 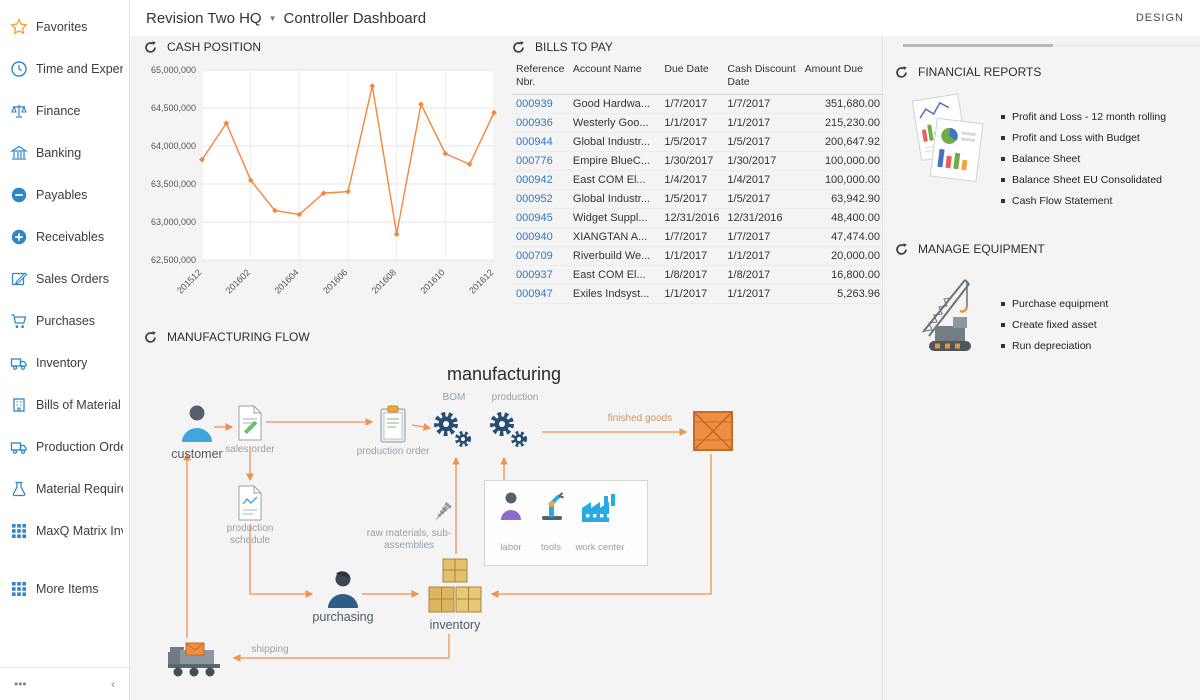 What do you see at coordinates (534, 142) in the screenshot?
I see `reference-link: 000944` at bounding box center [534, 142].